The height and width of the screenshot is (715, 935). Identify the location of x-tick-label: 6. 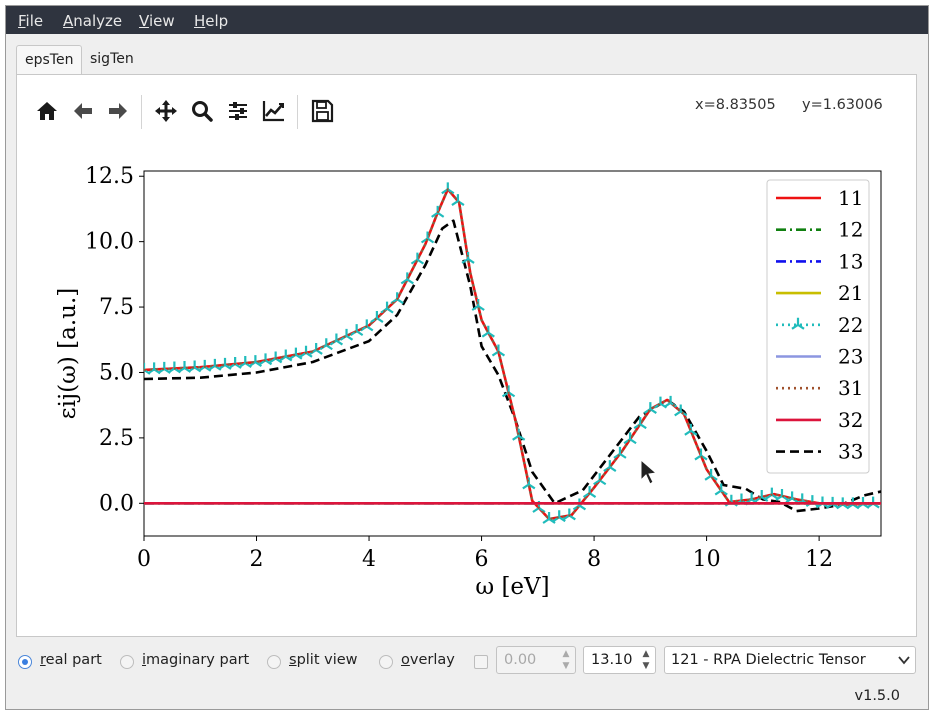
(482, 559).